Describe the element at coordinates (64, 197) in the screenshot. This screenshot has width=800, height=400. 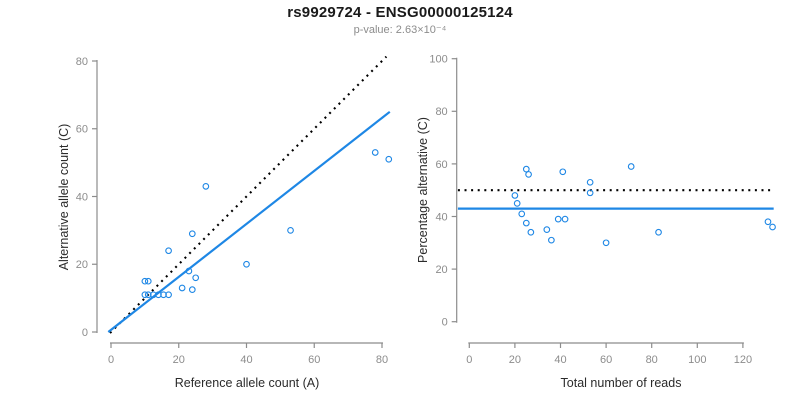
I see `y-axis-title: Alternative allele count (C)` at that location.